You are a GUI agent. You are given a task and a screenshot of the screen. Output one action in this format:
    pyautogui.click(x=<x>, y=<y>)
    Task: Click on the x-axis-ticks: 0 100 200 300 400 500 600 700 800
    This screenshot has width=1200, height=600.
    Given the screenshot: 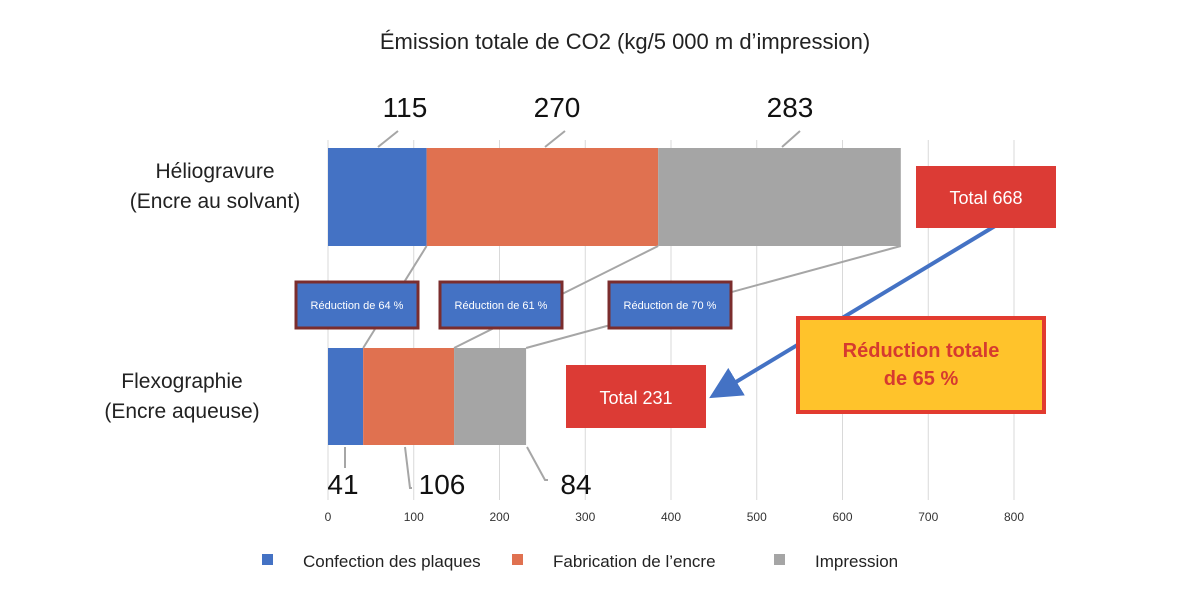 What is the action you would take?
    pyautogui.click(x=675, y=517)
    